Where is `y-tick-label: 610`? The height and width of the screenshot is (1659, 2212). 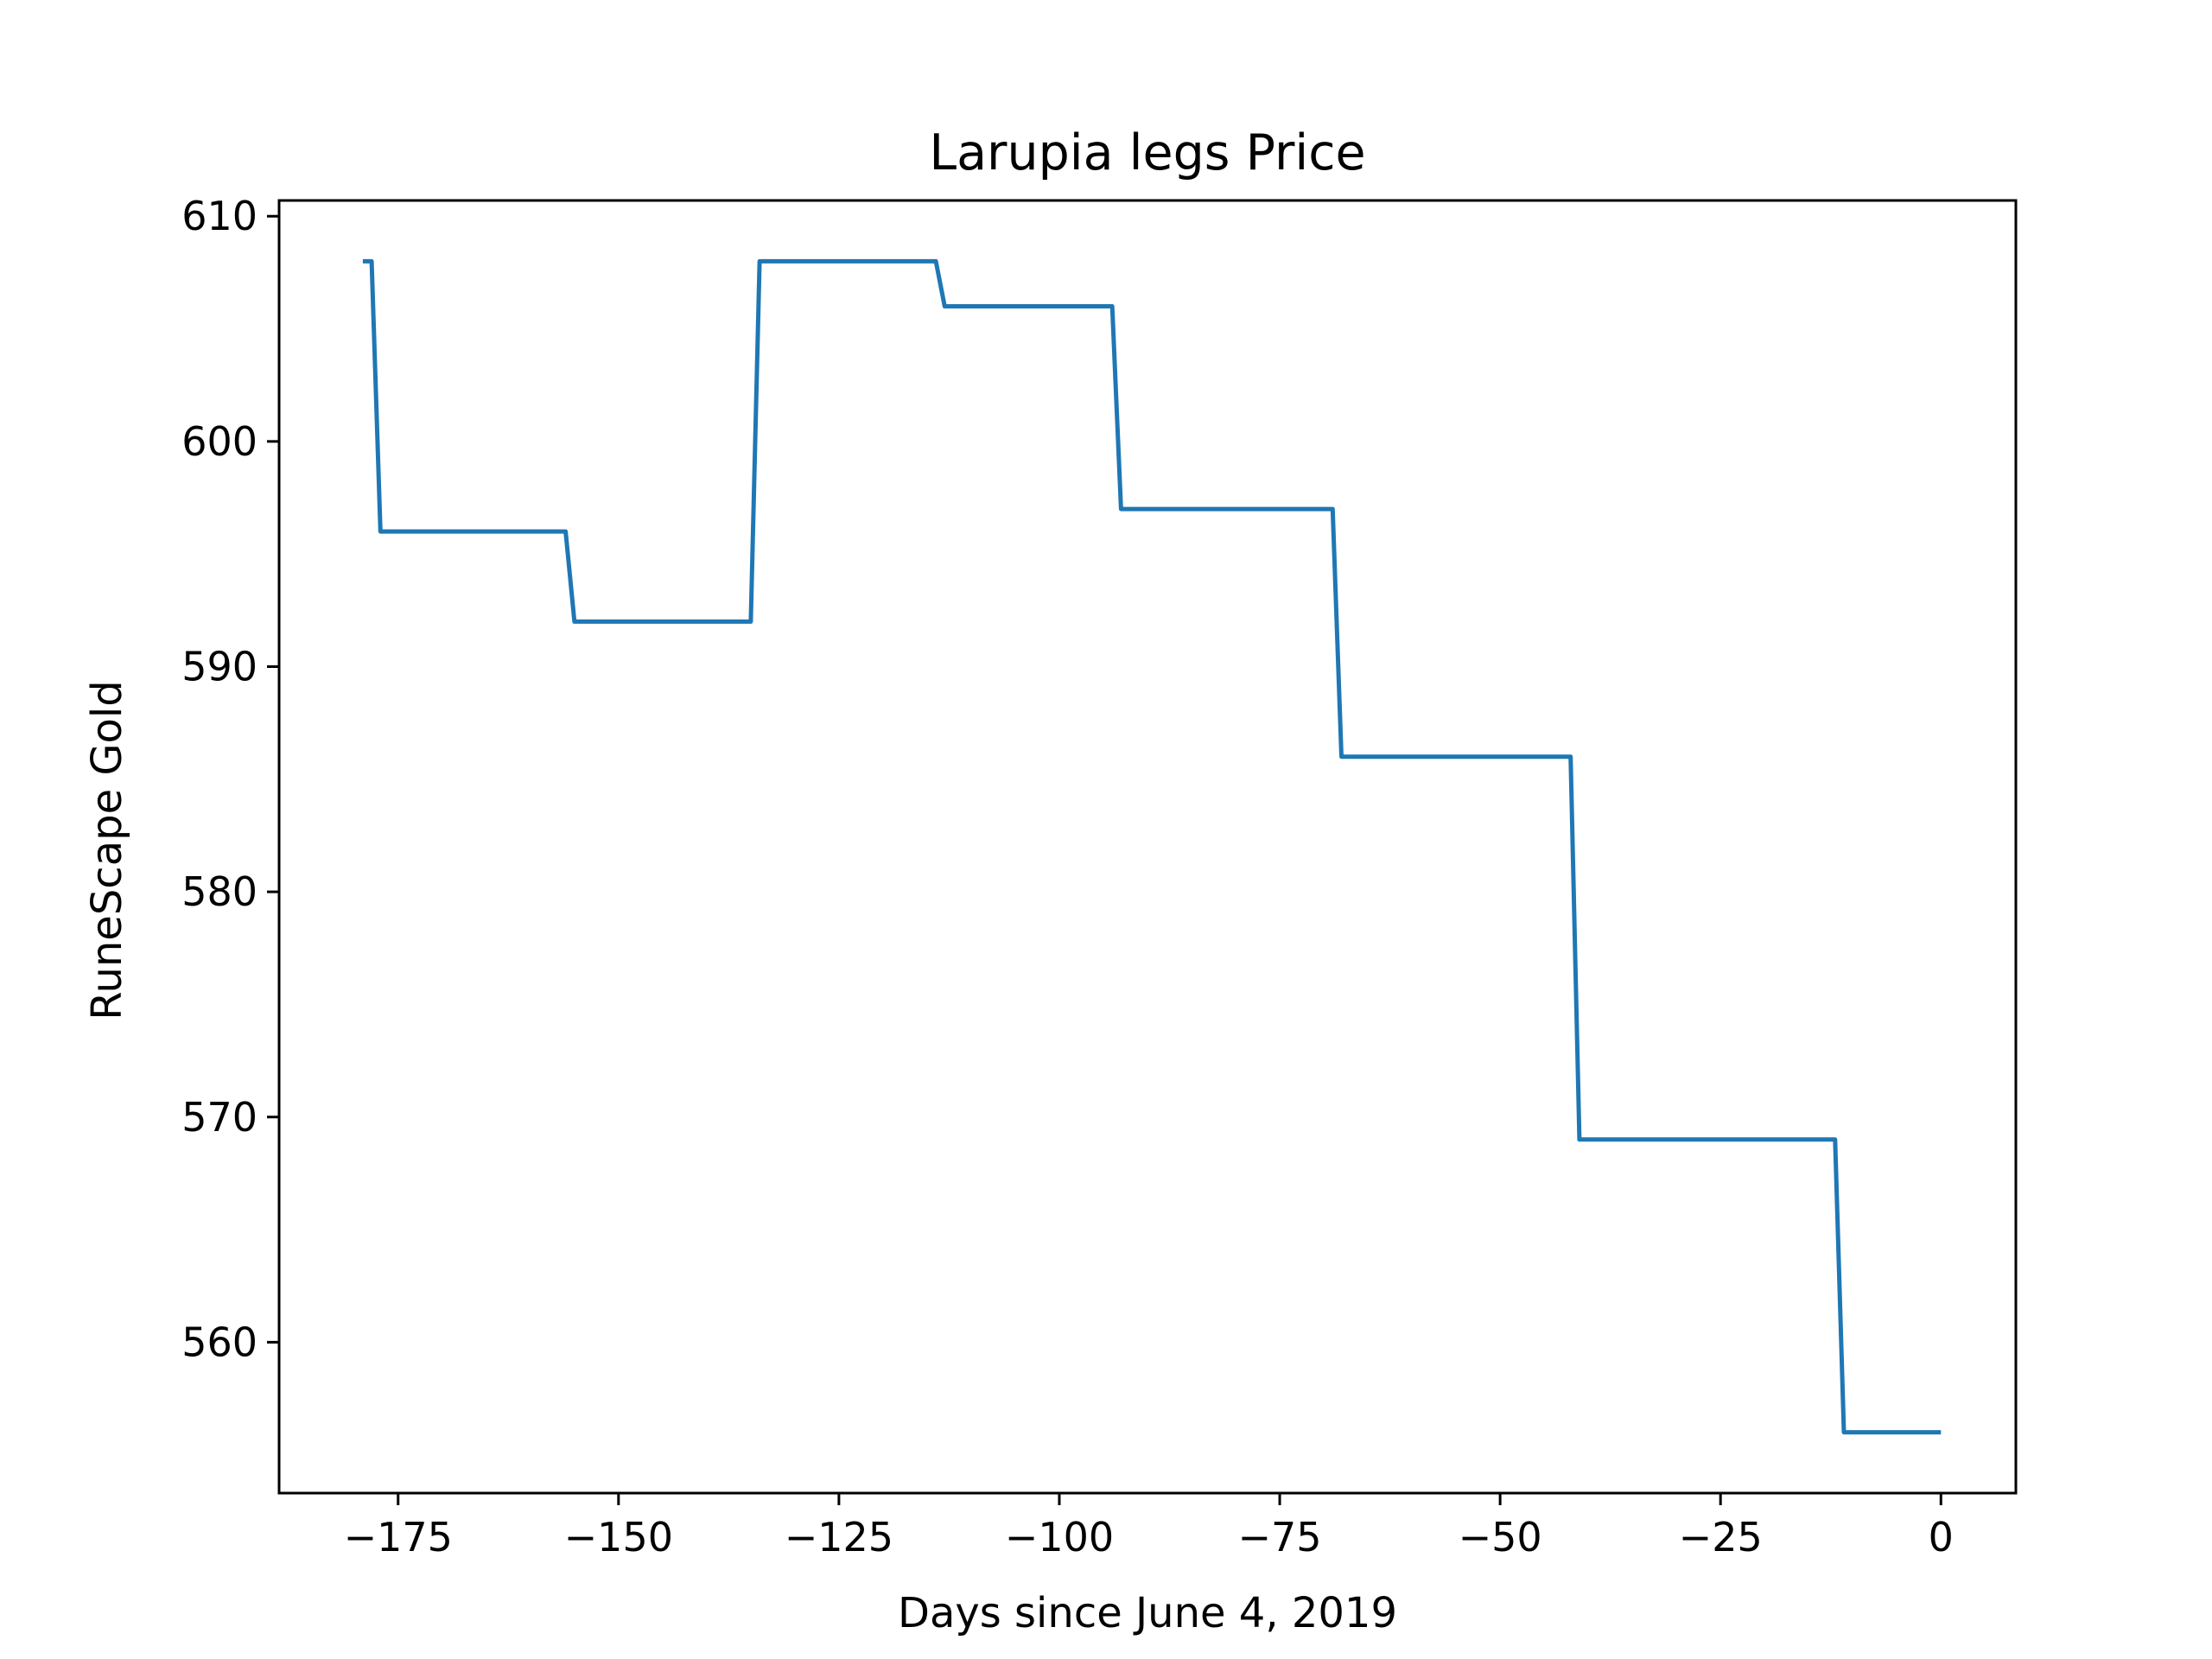
y-tick-label: 610 is located at coordinates (219, 216).